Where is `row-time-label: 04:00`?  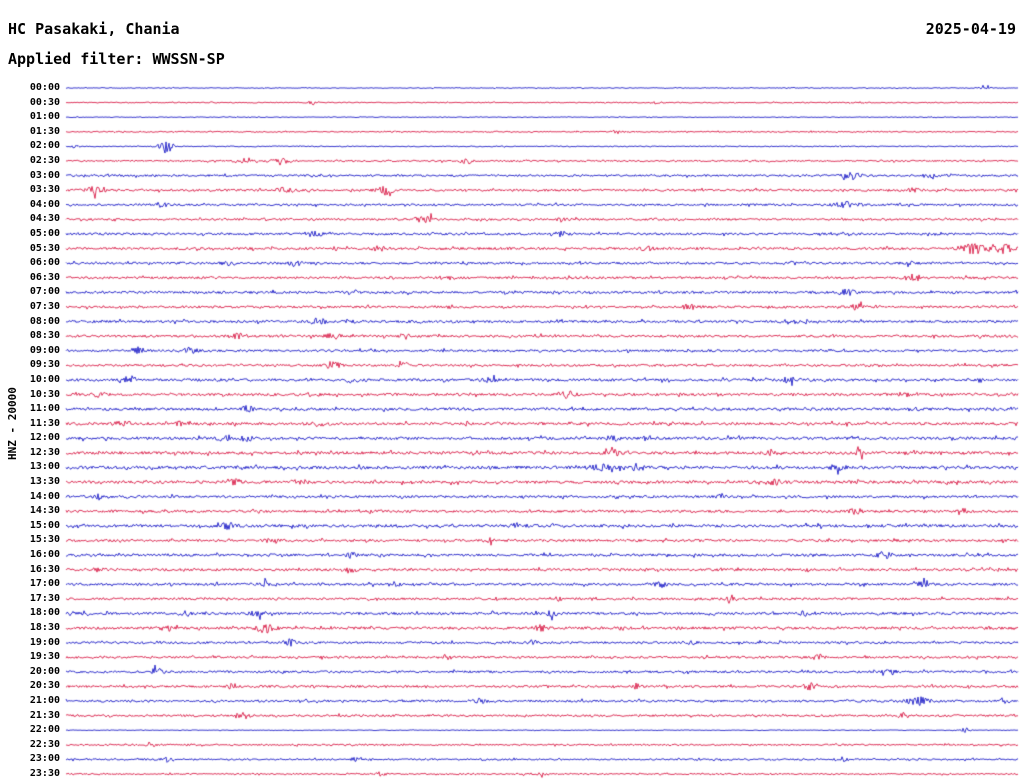
row-time-label: 04:00 is located at coordinates (44, 204).